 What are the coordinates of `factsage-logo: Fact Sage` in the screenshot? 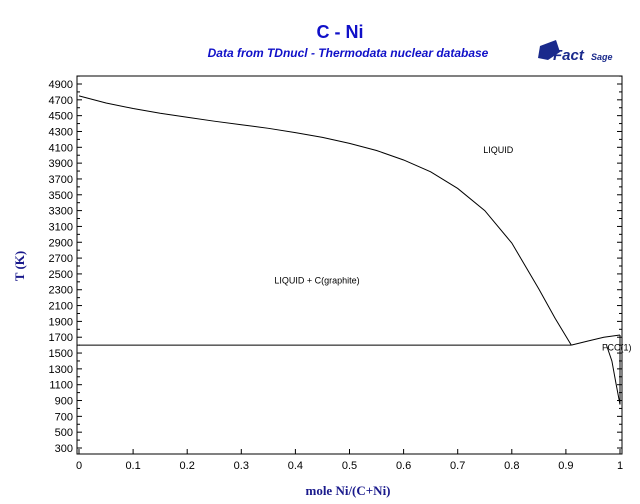 It's located at (575, 52).